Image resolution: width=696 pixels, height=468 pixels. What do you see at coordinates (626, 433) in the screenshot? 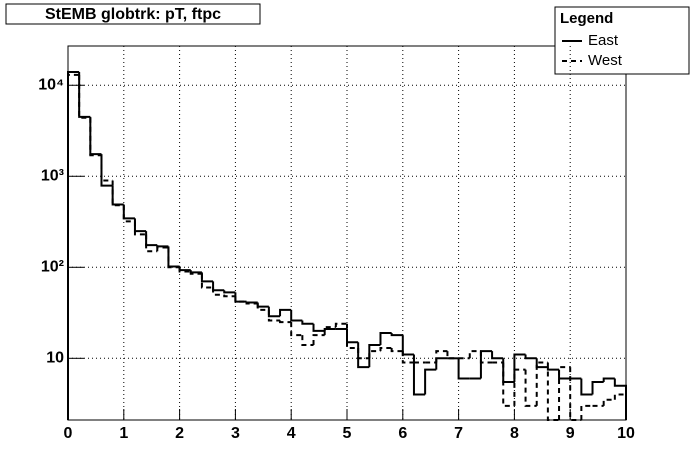
I see `x-tick-label: 10` at bounding box center [626, 433].